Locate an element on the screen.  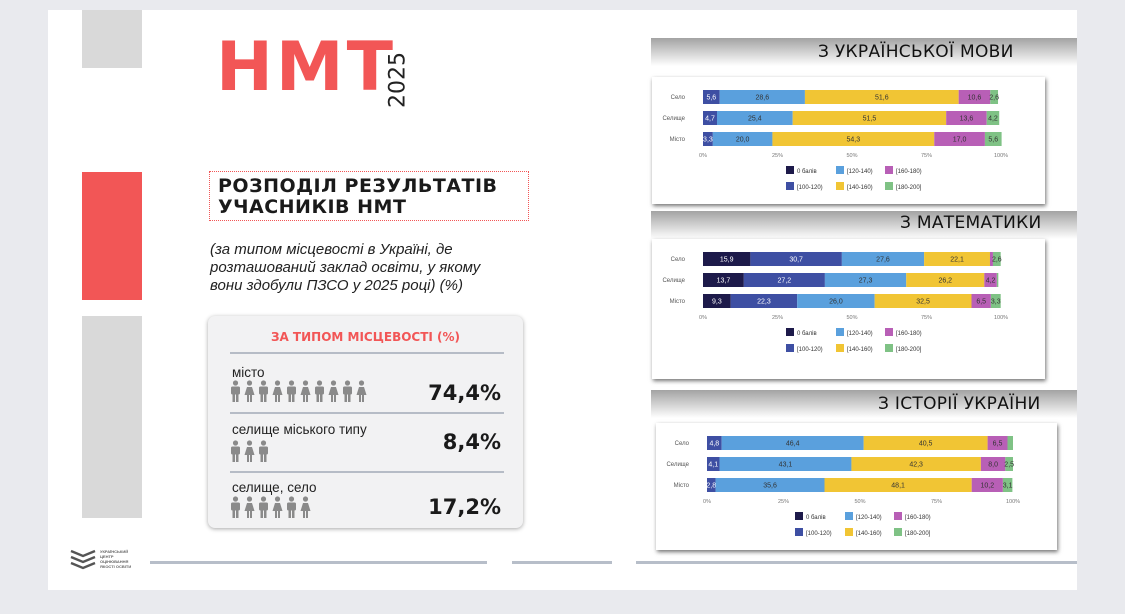
legend-label: [100-120) is located at coordinates (810, 188).